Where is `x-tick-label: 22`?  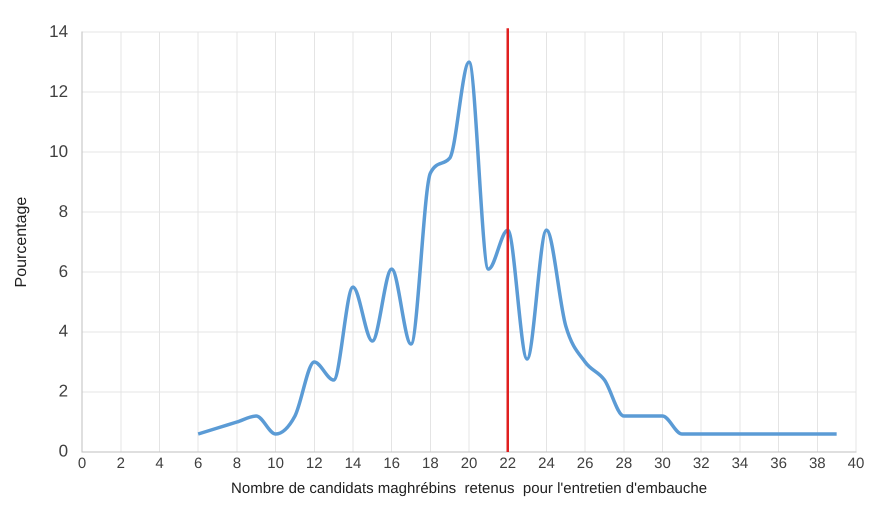
x-tick-label: 22 is located at coordinates (507, 463).